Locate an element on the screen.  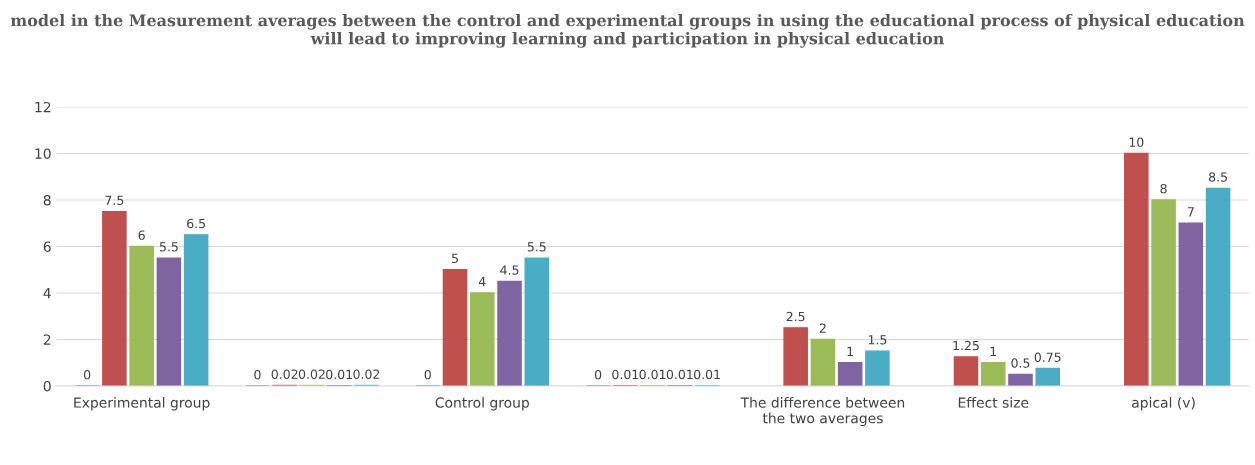
y-tick-label: 6 is located at coordinates (47, 246).